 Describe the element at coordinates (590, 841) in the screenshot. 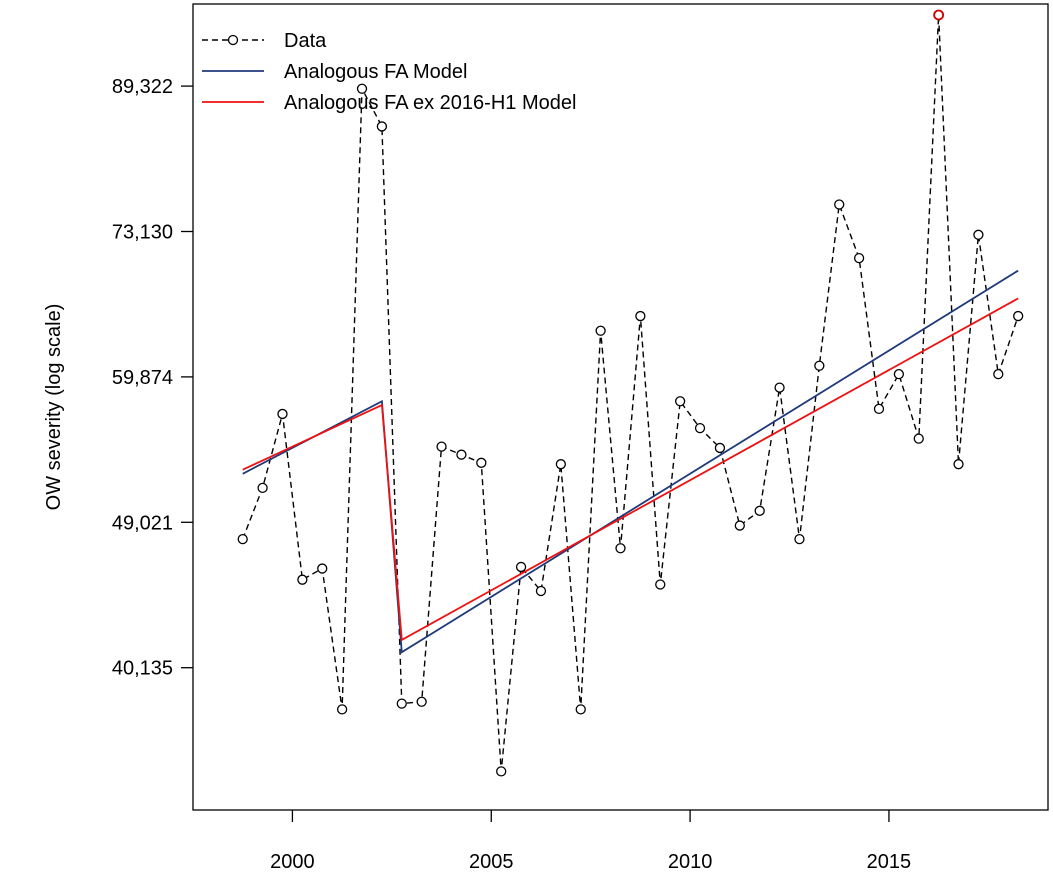

I see `x-axis: 2000 2005 2010 2015` at that location.